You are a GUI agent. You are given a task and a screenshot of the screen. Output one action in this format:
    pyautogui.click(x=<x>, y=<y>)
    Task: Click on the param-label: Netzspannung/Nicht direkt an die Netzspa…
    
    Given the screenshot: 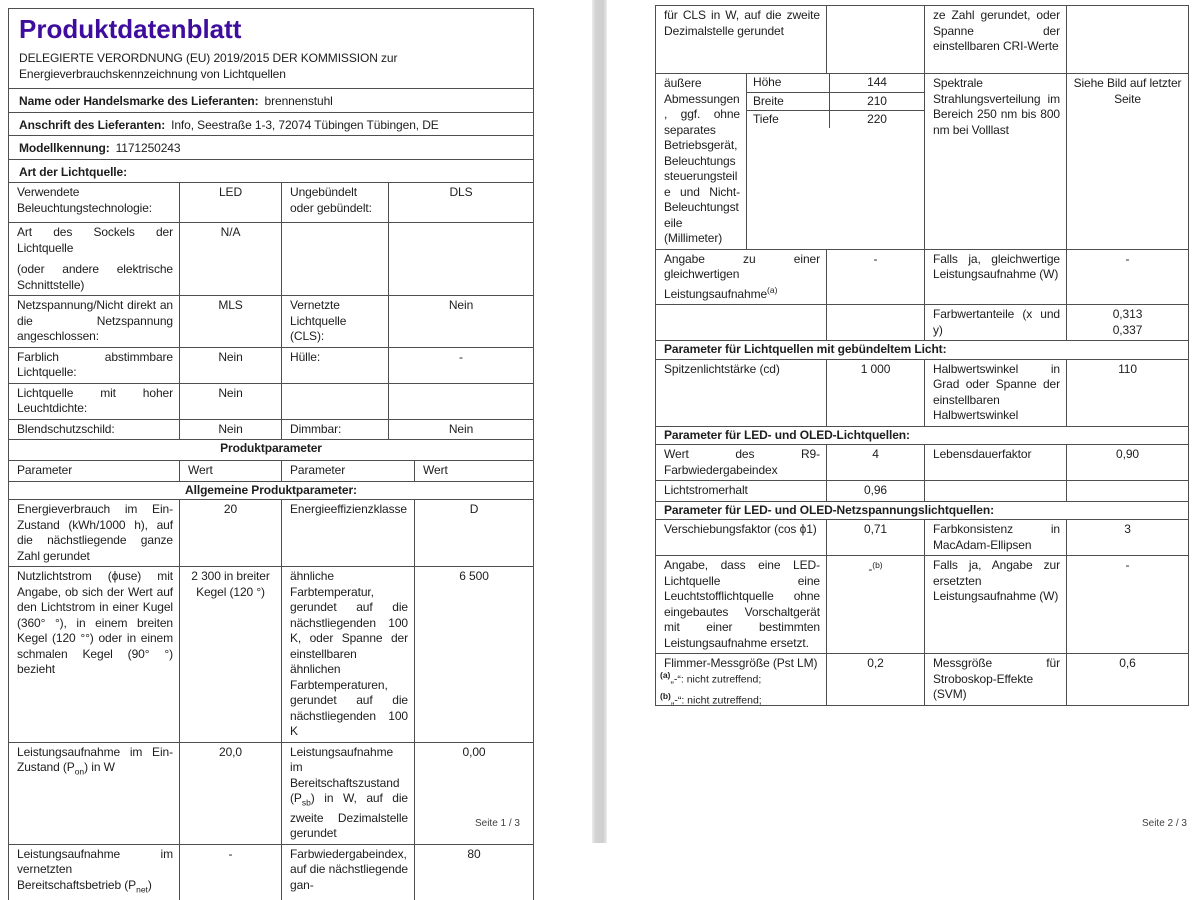 What is the action you would take?
    pyautogui.click(x=95, y=320)
    